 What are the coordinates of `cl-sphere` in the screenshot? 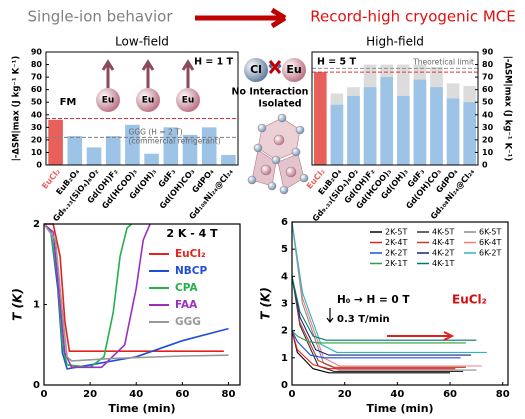 It's located at (256, 70).